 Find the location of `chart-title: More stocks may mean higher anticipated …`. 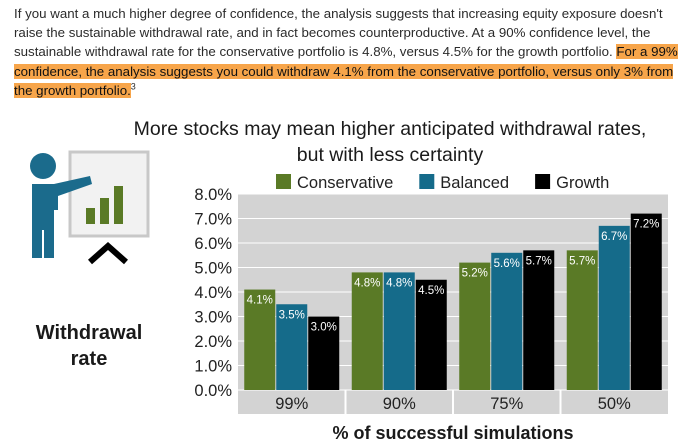

chart-title: More stocks may mean higher anticipated … is located at coordinates (390, 142).